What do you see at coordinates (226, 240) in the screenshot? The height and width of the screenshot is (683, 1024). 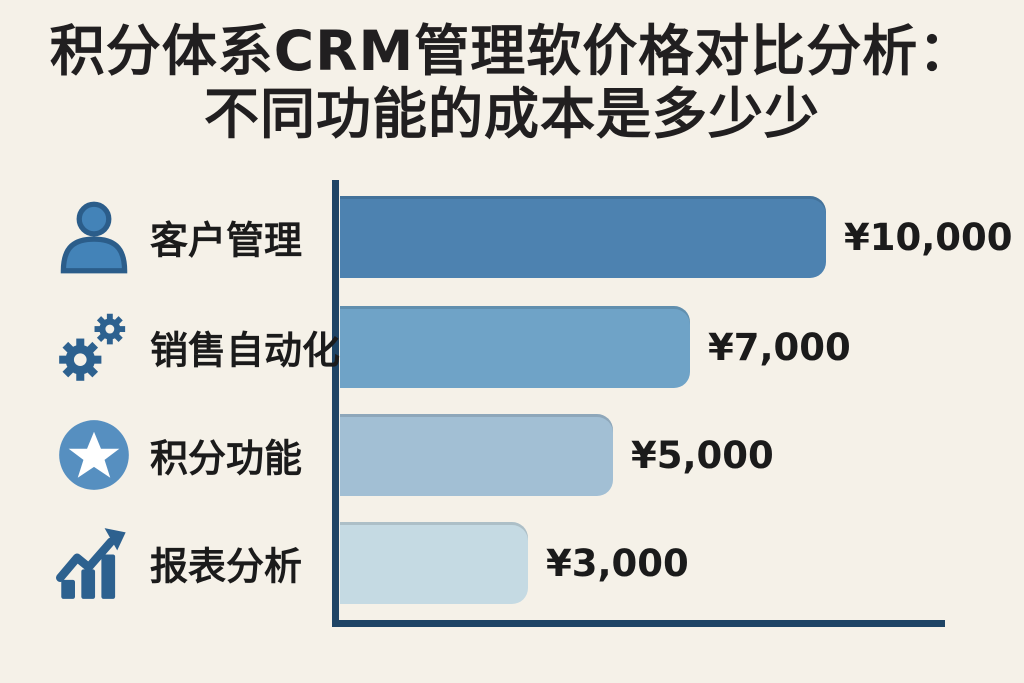 I see `category-label: 客户管理` at bounding box center [226, 240].